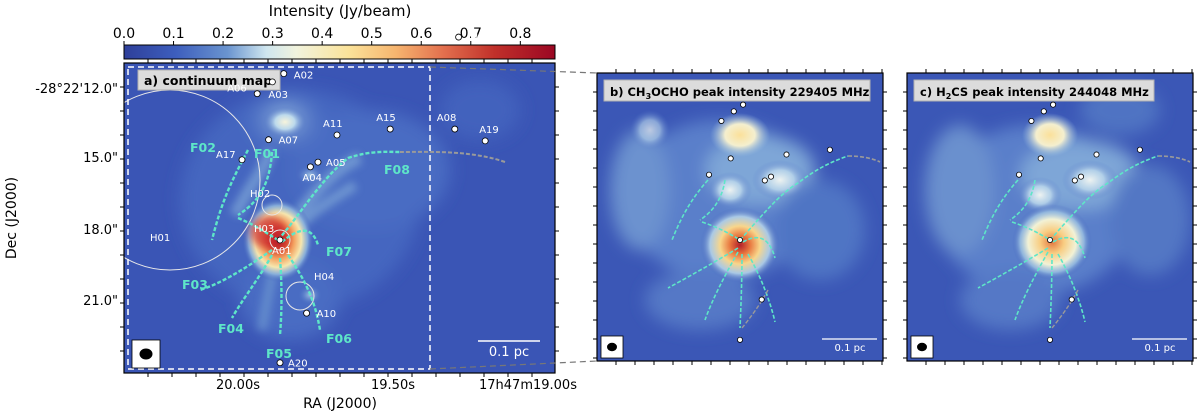  What do you see at coordinates (740, 93) in the screenshot?
I see `panel-b-label-text: b) CH3OCHO peak intensity 229405 MHz` at bounding box center [740, 93].